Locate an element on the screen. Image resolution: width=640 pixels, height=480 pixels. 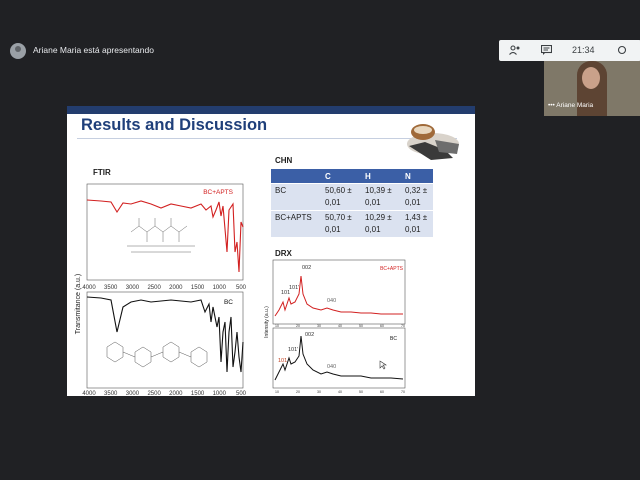
chn-sample-cell: BC+APTS is located at coordinates (296, 223).